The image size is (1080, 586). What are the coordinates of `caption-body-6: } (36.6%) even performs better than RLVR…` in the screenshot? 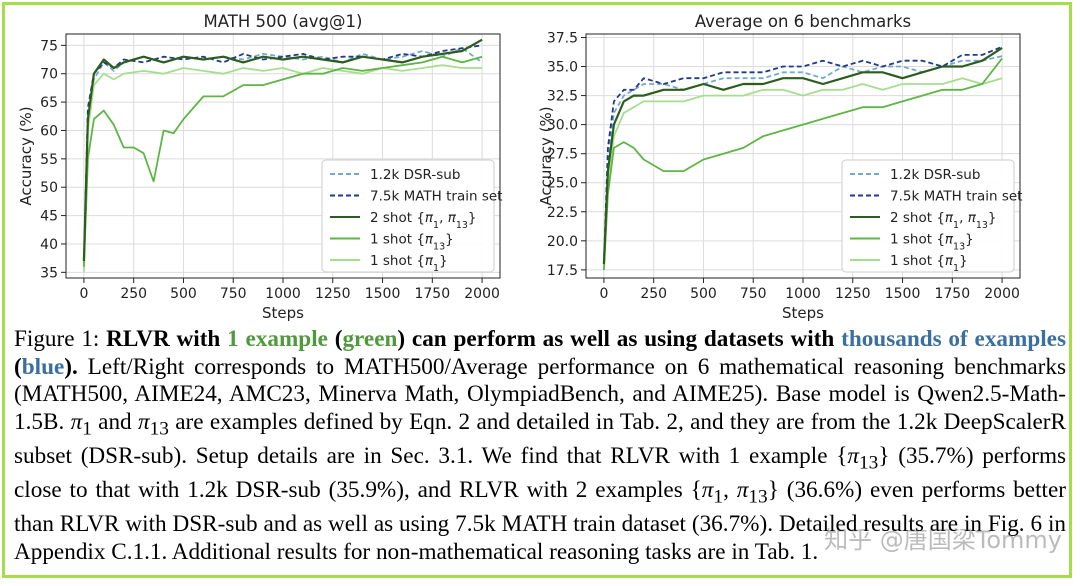 It's located at (540, 521).